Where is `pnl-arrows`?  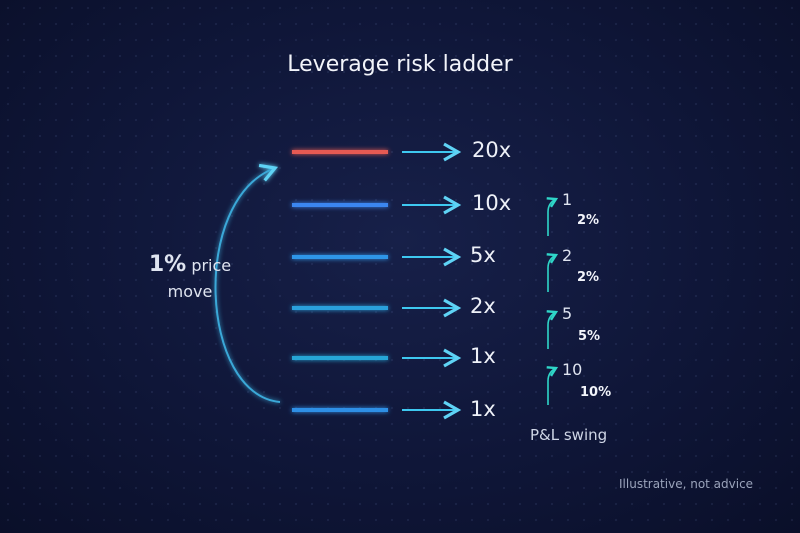
pnl-arrows is located at coordinates (552, 301).